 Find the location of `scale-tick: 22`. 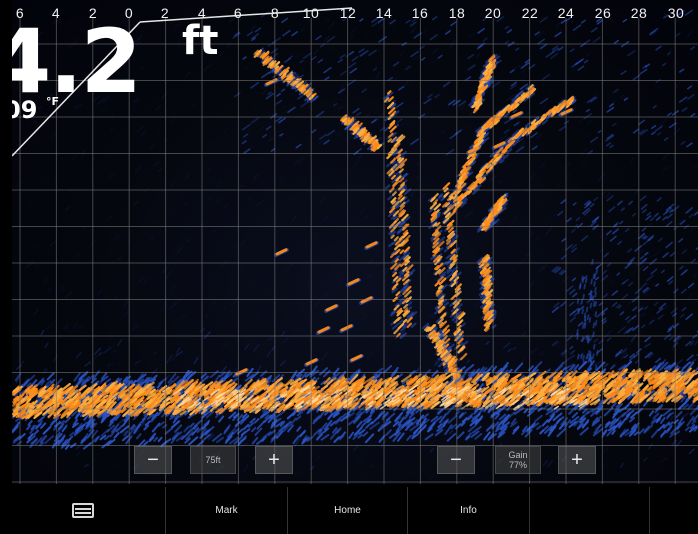

scale-tick: 22 is located at coordinates (530, 13).